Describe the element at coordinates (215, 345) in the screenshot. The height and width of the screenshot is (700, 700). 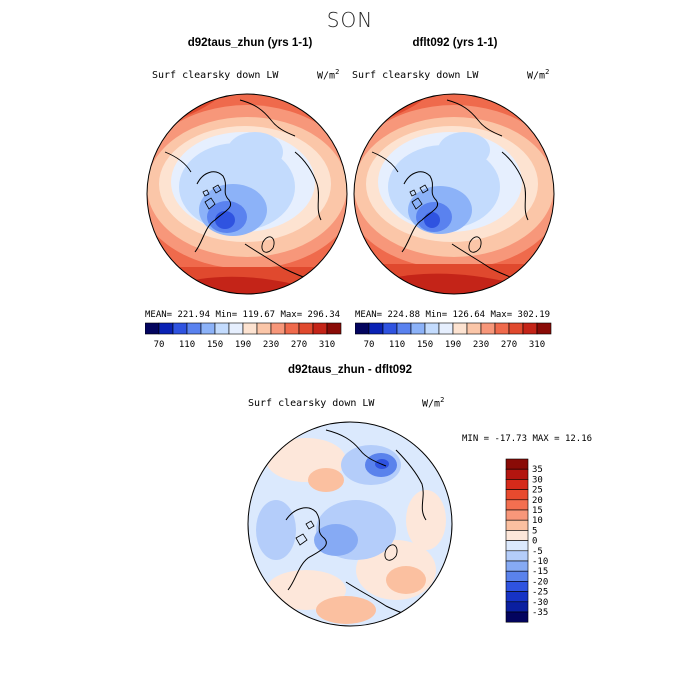
I see `panel1-colorbar-tick-label: 150` at that location.